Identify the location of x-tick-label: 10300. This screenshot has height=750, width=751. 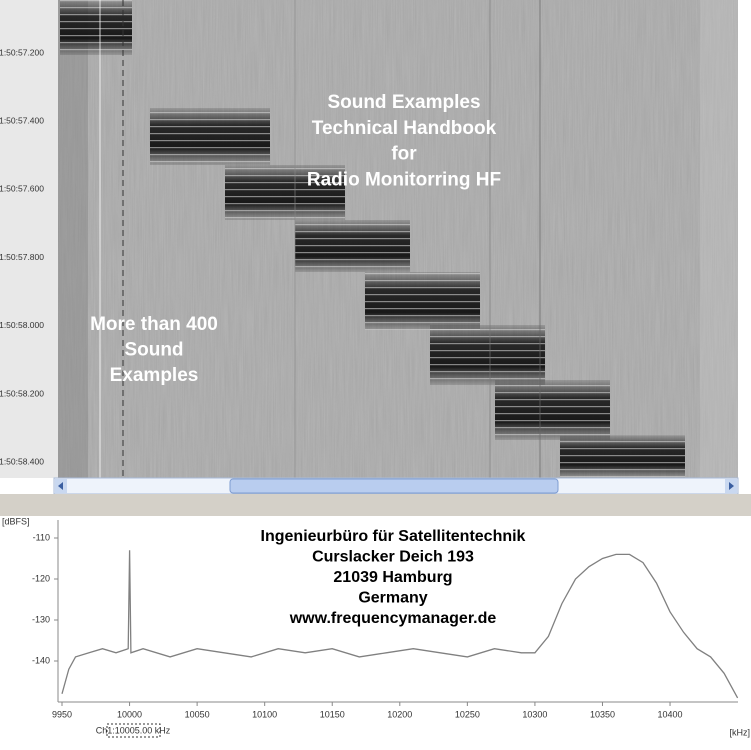
(534, 714).